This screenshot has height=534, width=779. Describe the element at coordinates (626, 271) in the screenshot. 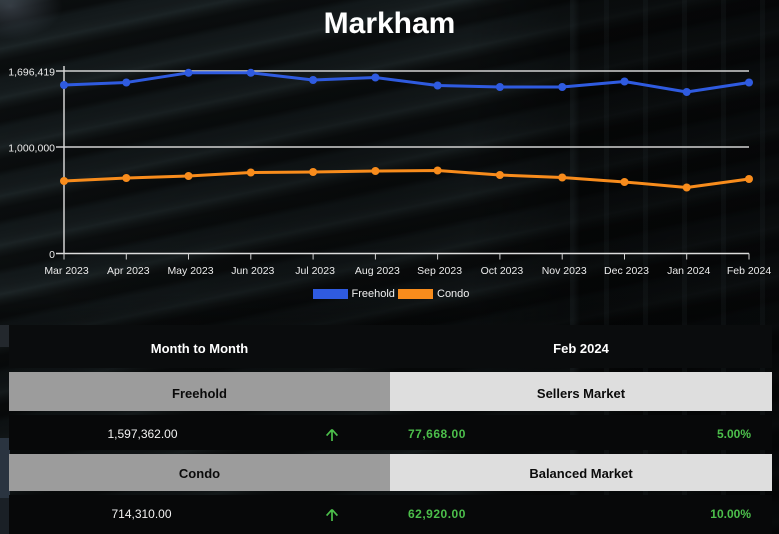

I see `svg-text: Dec 2023` at that location.